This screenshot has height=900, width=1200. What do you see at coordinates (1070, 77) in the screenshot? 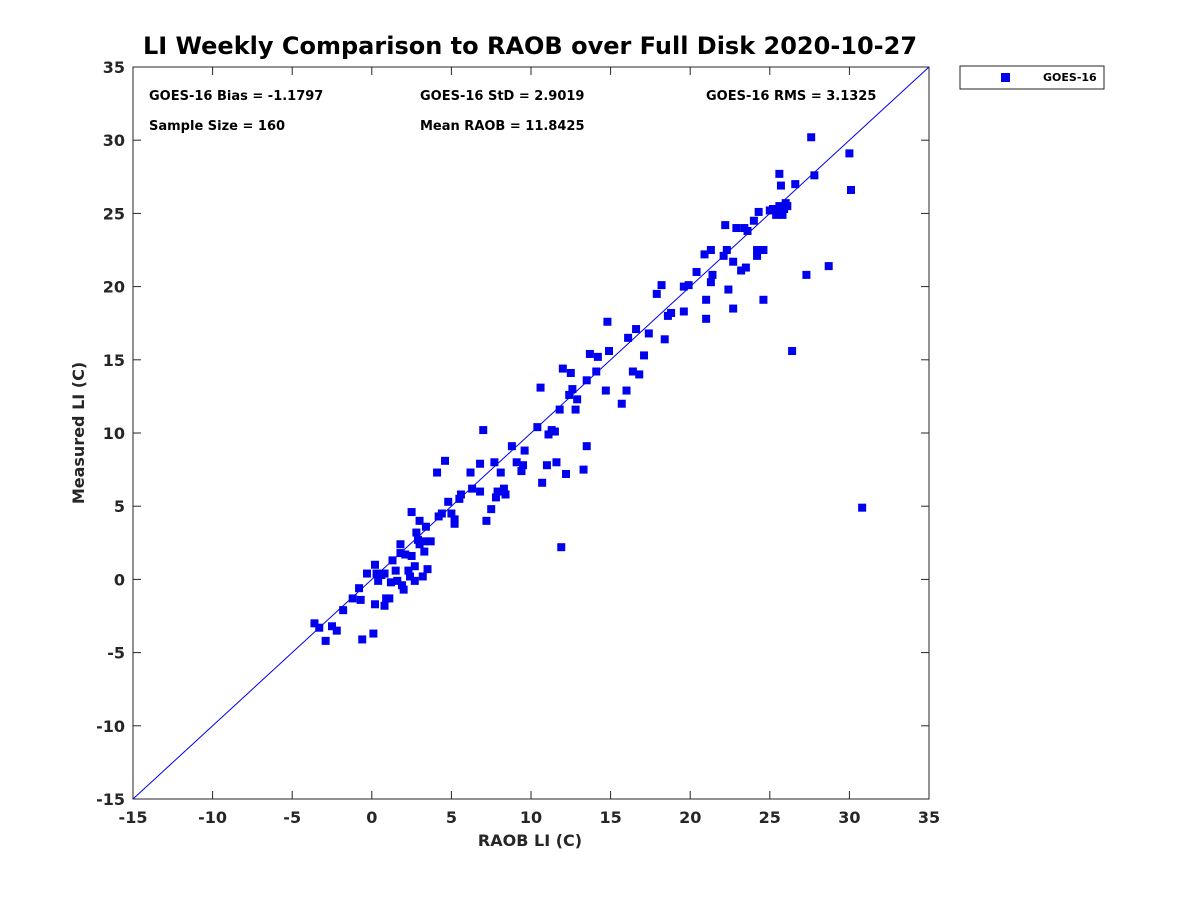
I see `legend-label: GOES-16` at bounding box center [1070, 77].